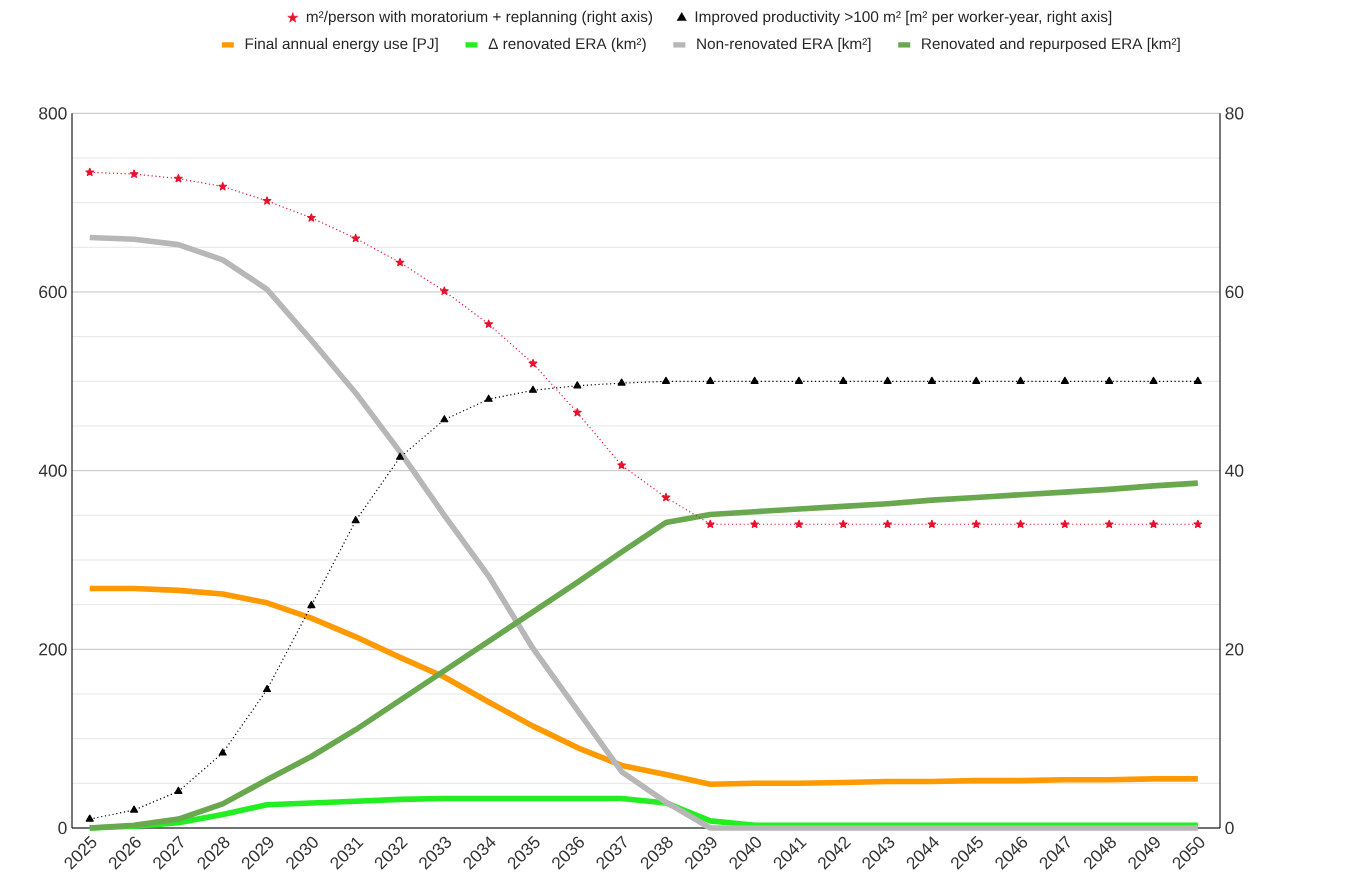  I want to click on y2-tick-label: 20, so click(1234, 649).